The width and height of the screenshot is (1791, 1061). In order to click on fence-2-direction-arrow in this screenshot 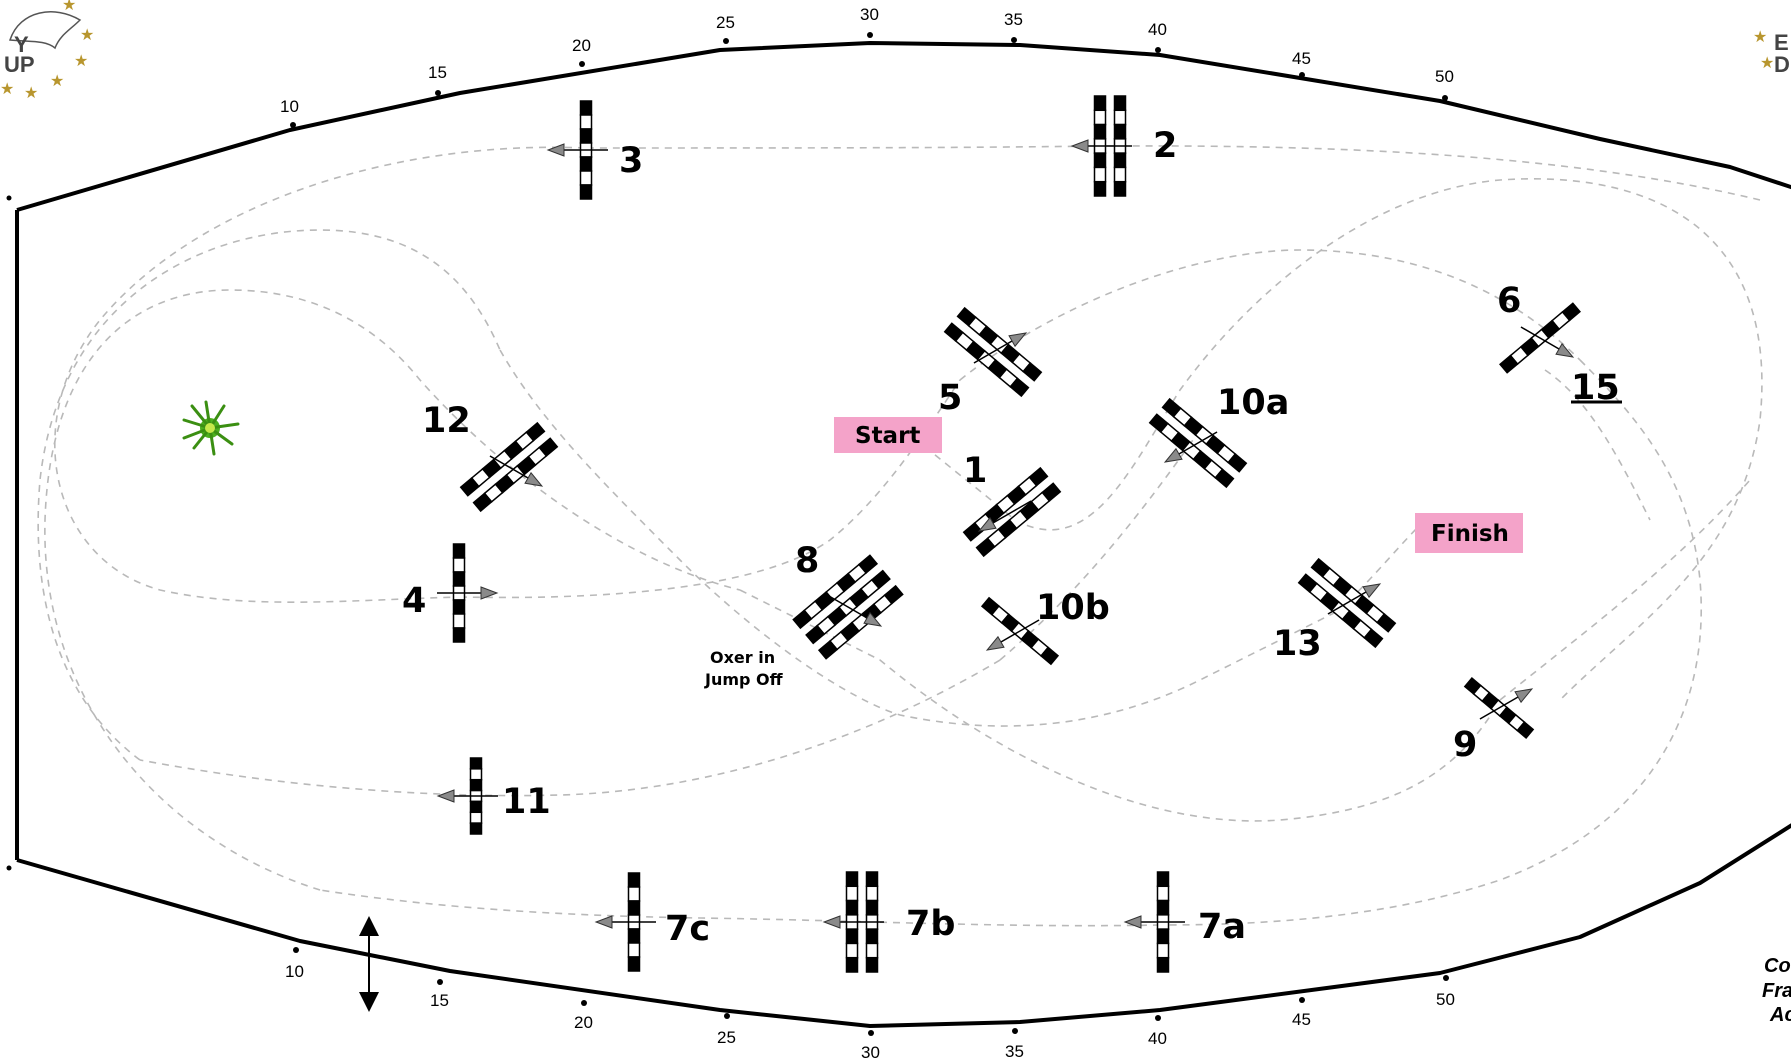, I will do `click(1101, 146)`.